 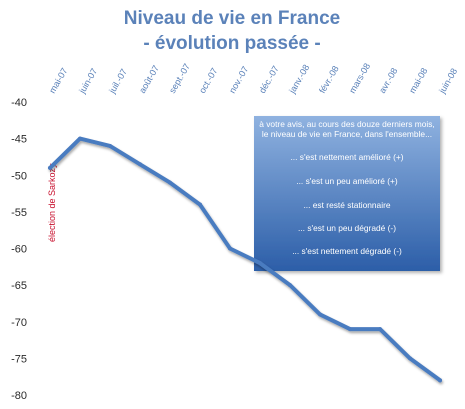 I want to click on info-box-line: ... est resté stationnaire, so click(x=346, y=205).